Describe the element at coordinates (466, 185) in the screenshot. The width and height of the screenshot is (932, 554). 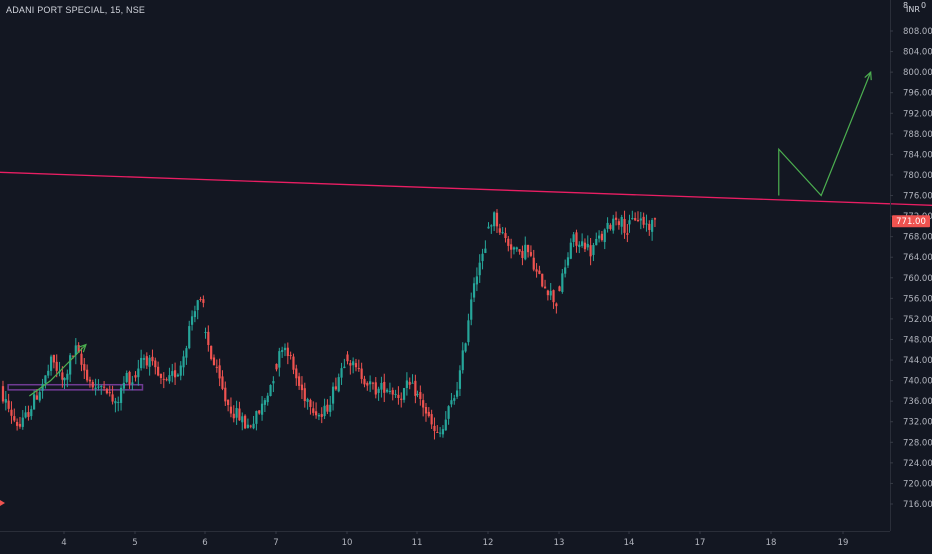
I see `resistance-trendline` at that location.